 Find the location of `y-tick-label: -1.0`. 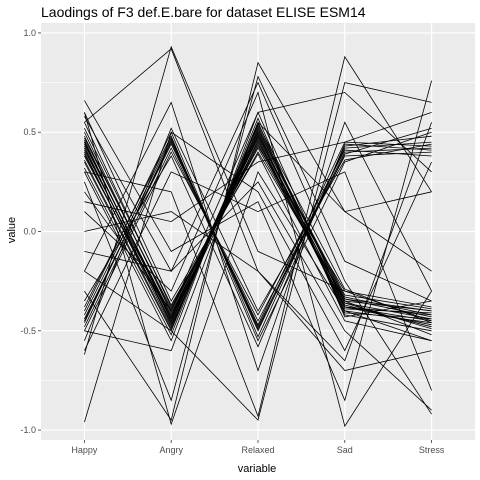

y-tick-label: -1.0 is located at coordinates (28, 430).